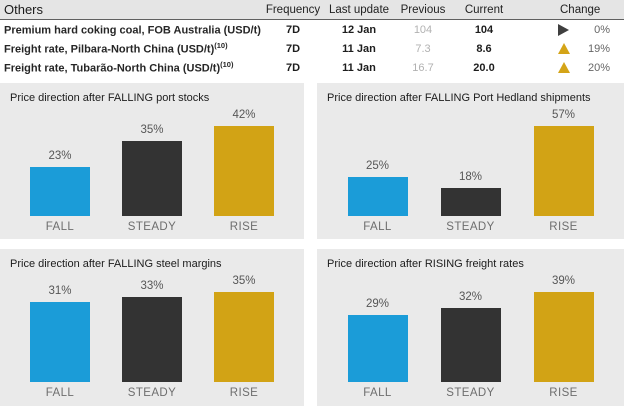  Describe the element at coordinates (60, 291) in the screenshot. I see `bar-value-label: 31%` at that location.